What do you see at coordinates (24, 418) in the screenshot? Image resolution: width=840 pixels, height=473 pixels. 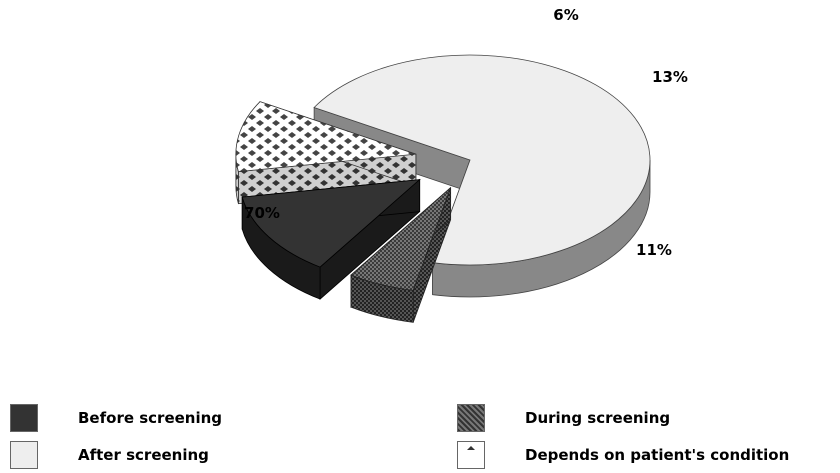 I see `legend-swatch-before-screening` at bounding box center [24, 418].